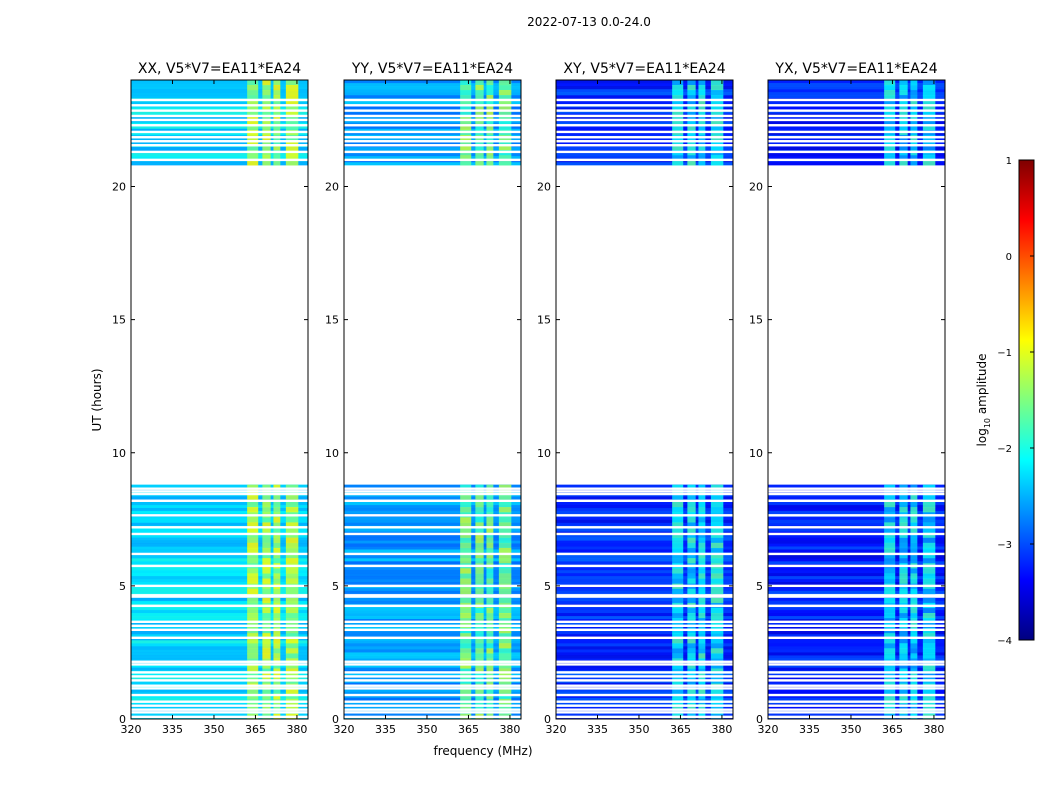  I want to click on y-tick-label: 20, so click(332, 187).